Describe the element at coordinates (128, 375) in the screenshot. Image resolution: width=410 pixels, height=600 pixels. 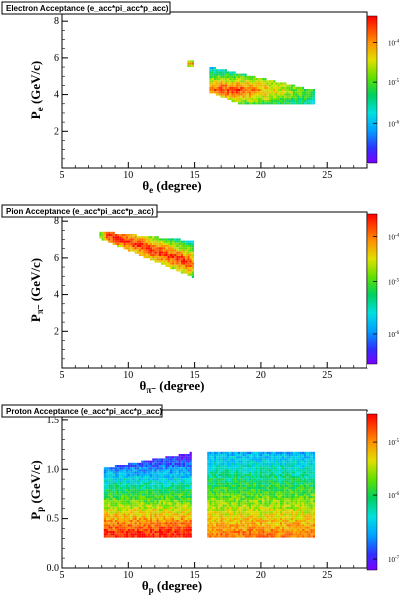
I see `x-tick-label: 10` at that location.